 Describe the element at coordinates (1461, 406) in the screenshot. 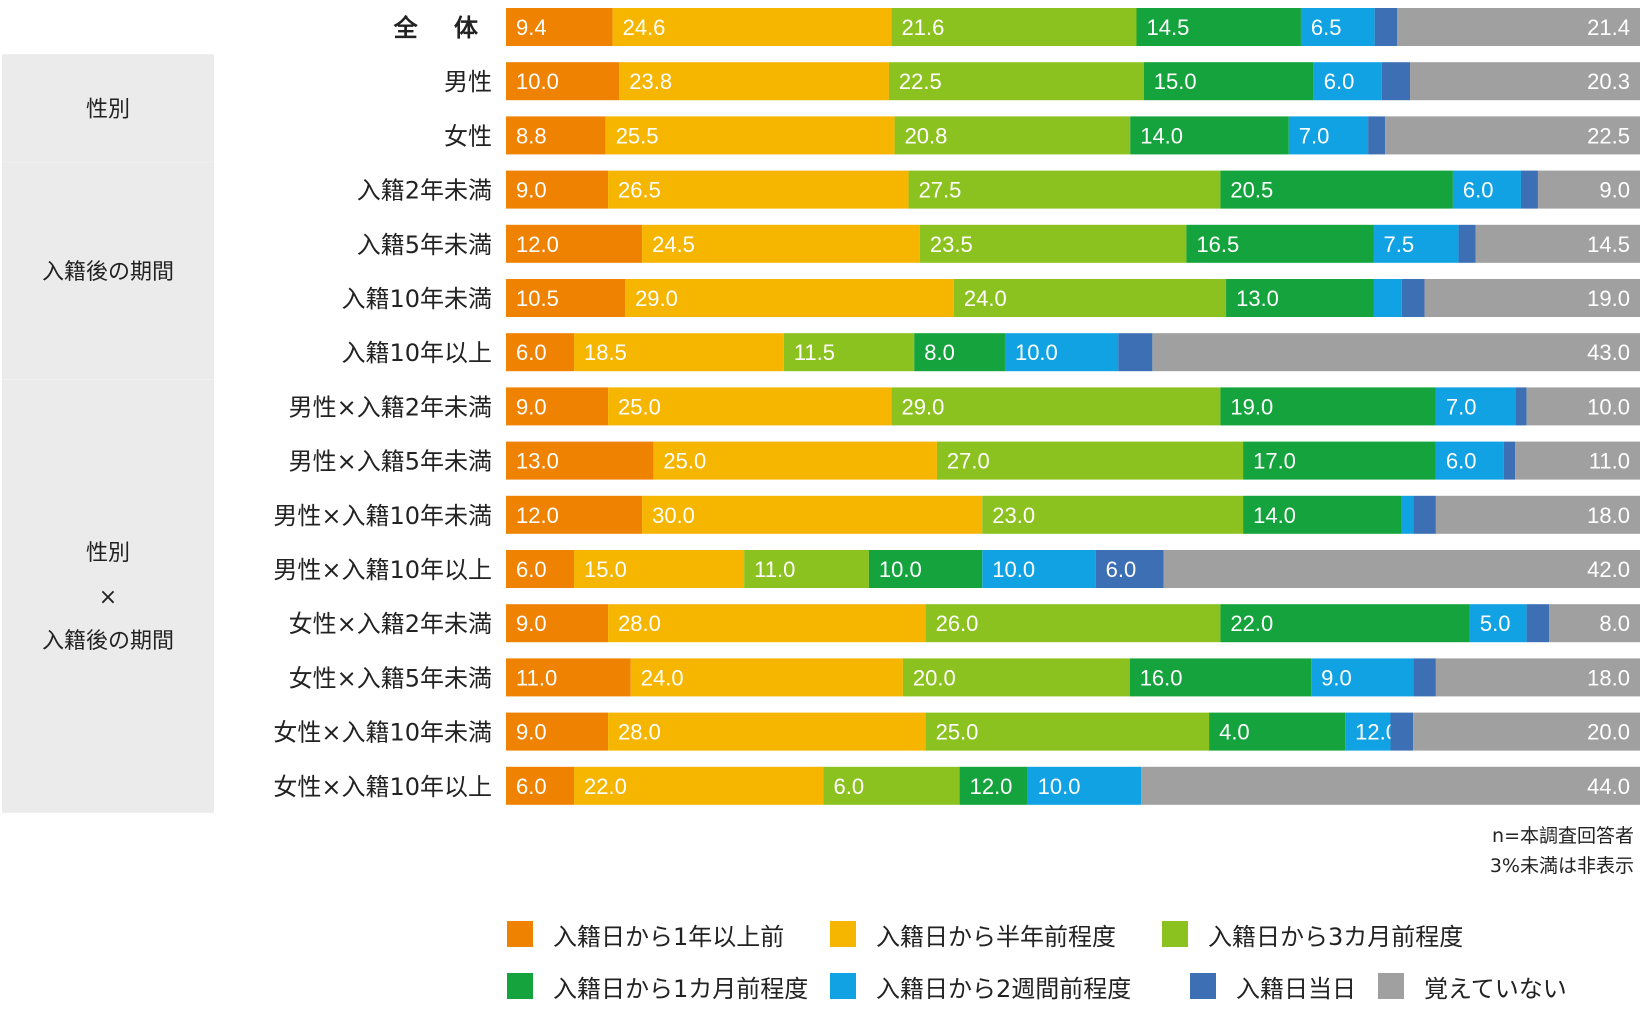

I see `data-label: 7.0` at that location.